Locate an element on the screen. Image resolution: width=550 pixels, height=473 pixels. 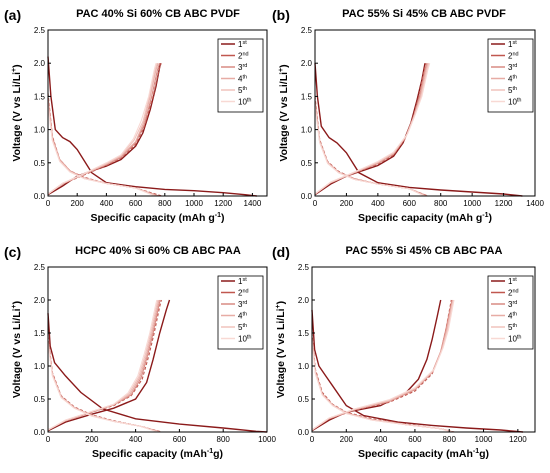
panel-label: (b) is located at coordinates (281, 15).